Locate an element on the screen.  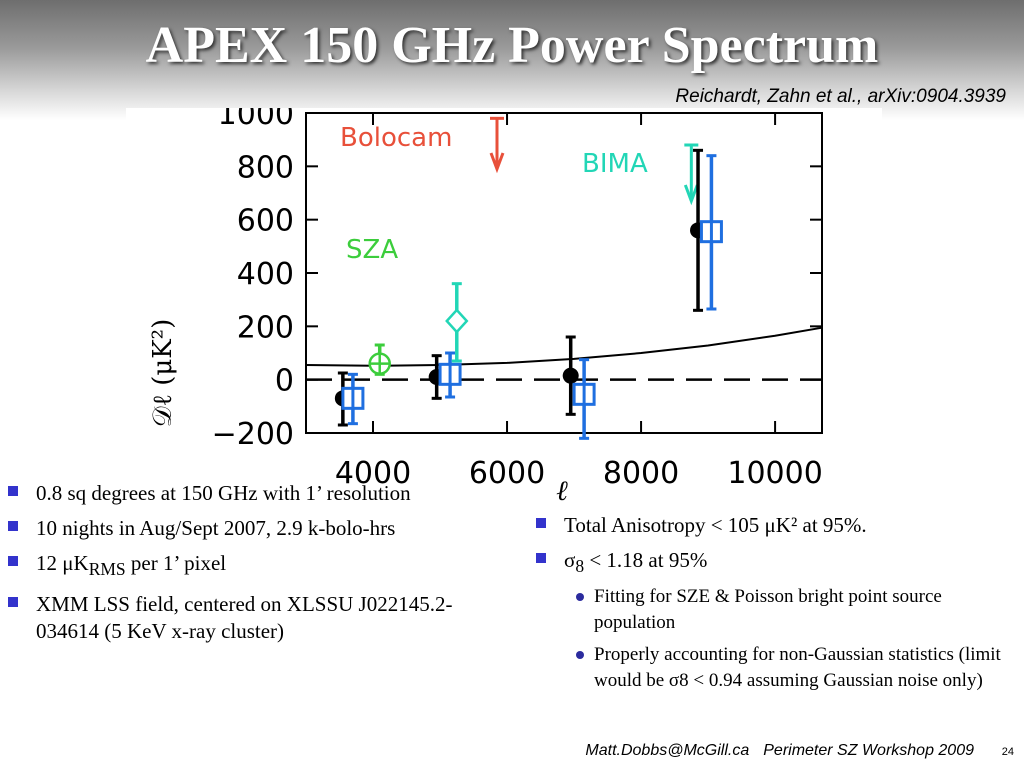
y-tick-label: 200 is located at coordinates (265, 327).